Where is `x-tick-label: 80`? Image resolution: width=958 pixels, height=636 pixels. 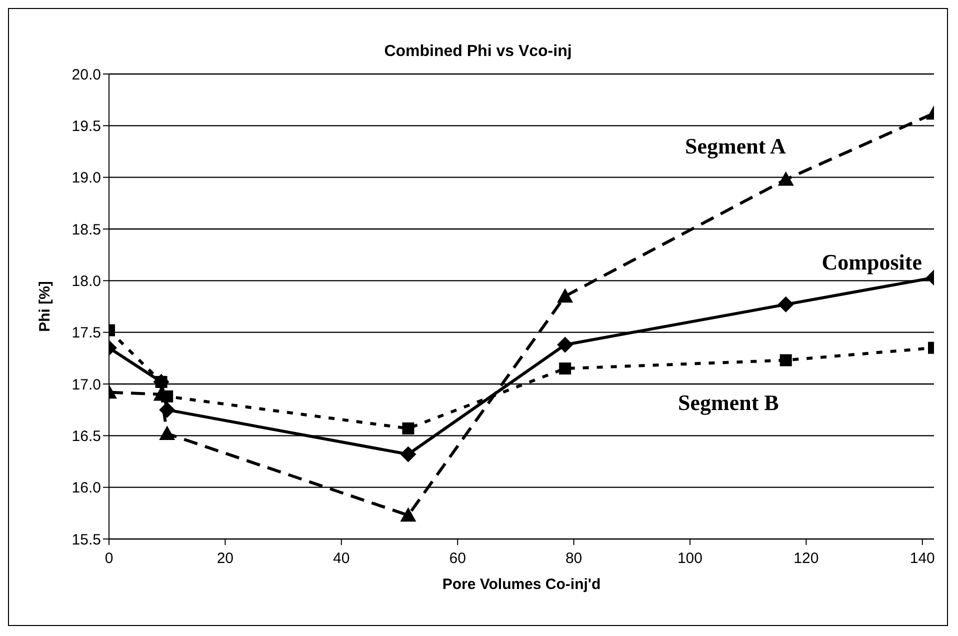 x-tick-label: 80 is located at coordinates (573, 558).